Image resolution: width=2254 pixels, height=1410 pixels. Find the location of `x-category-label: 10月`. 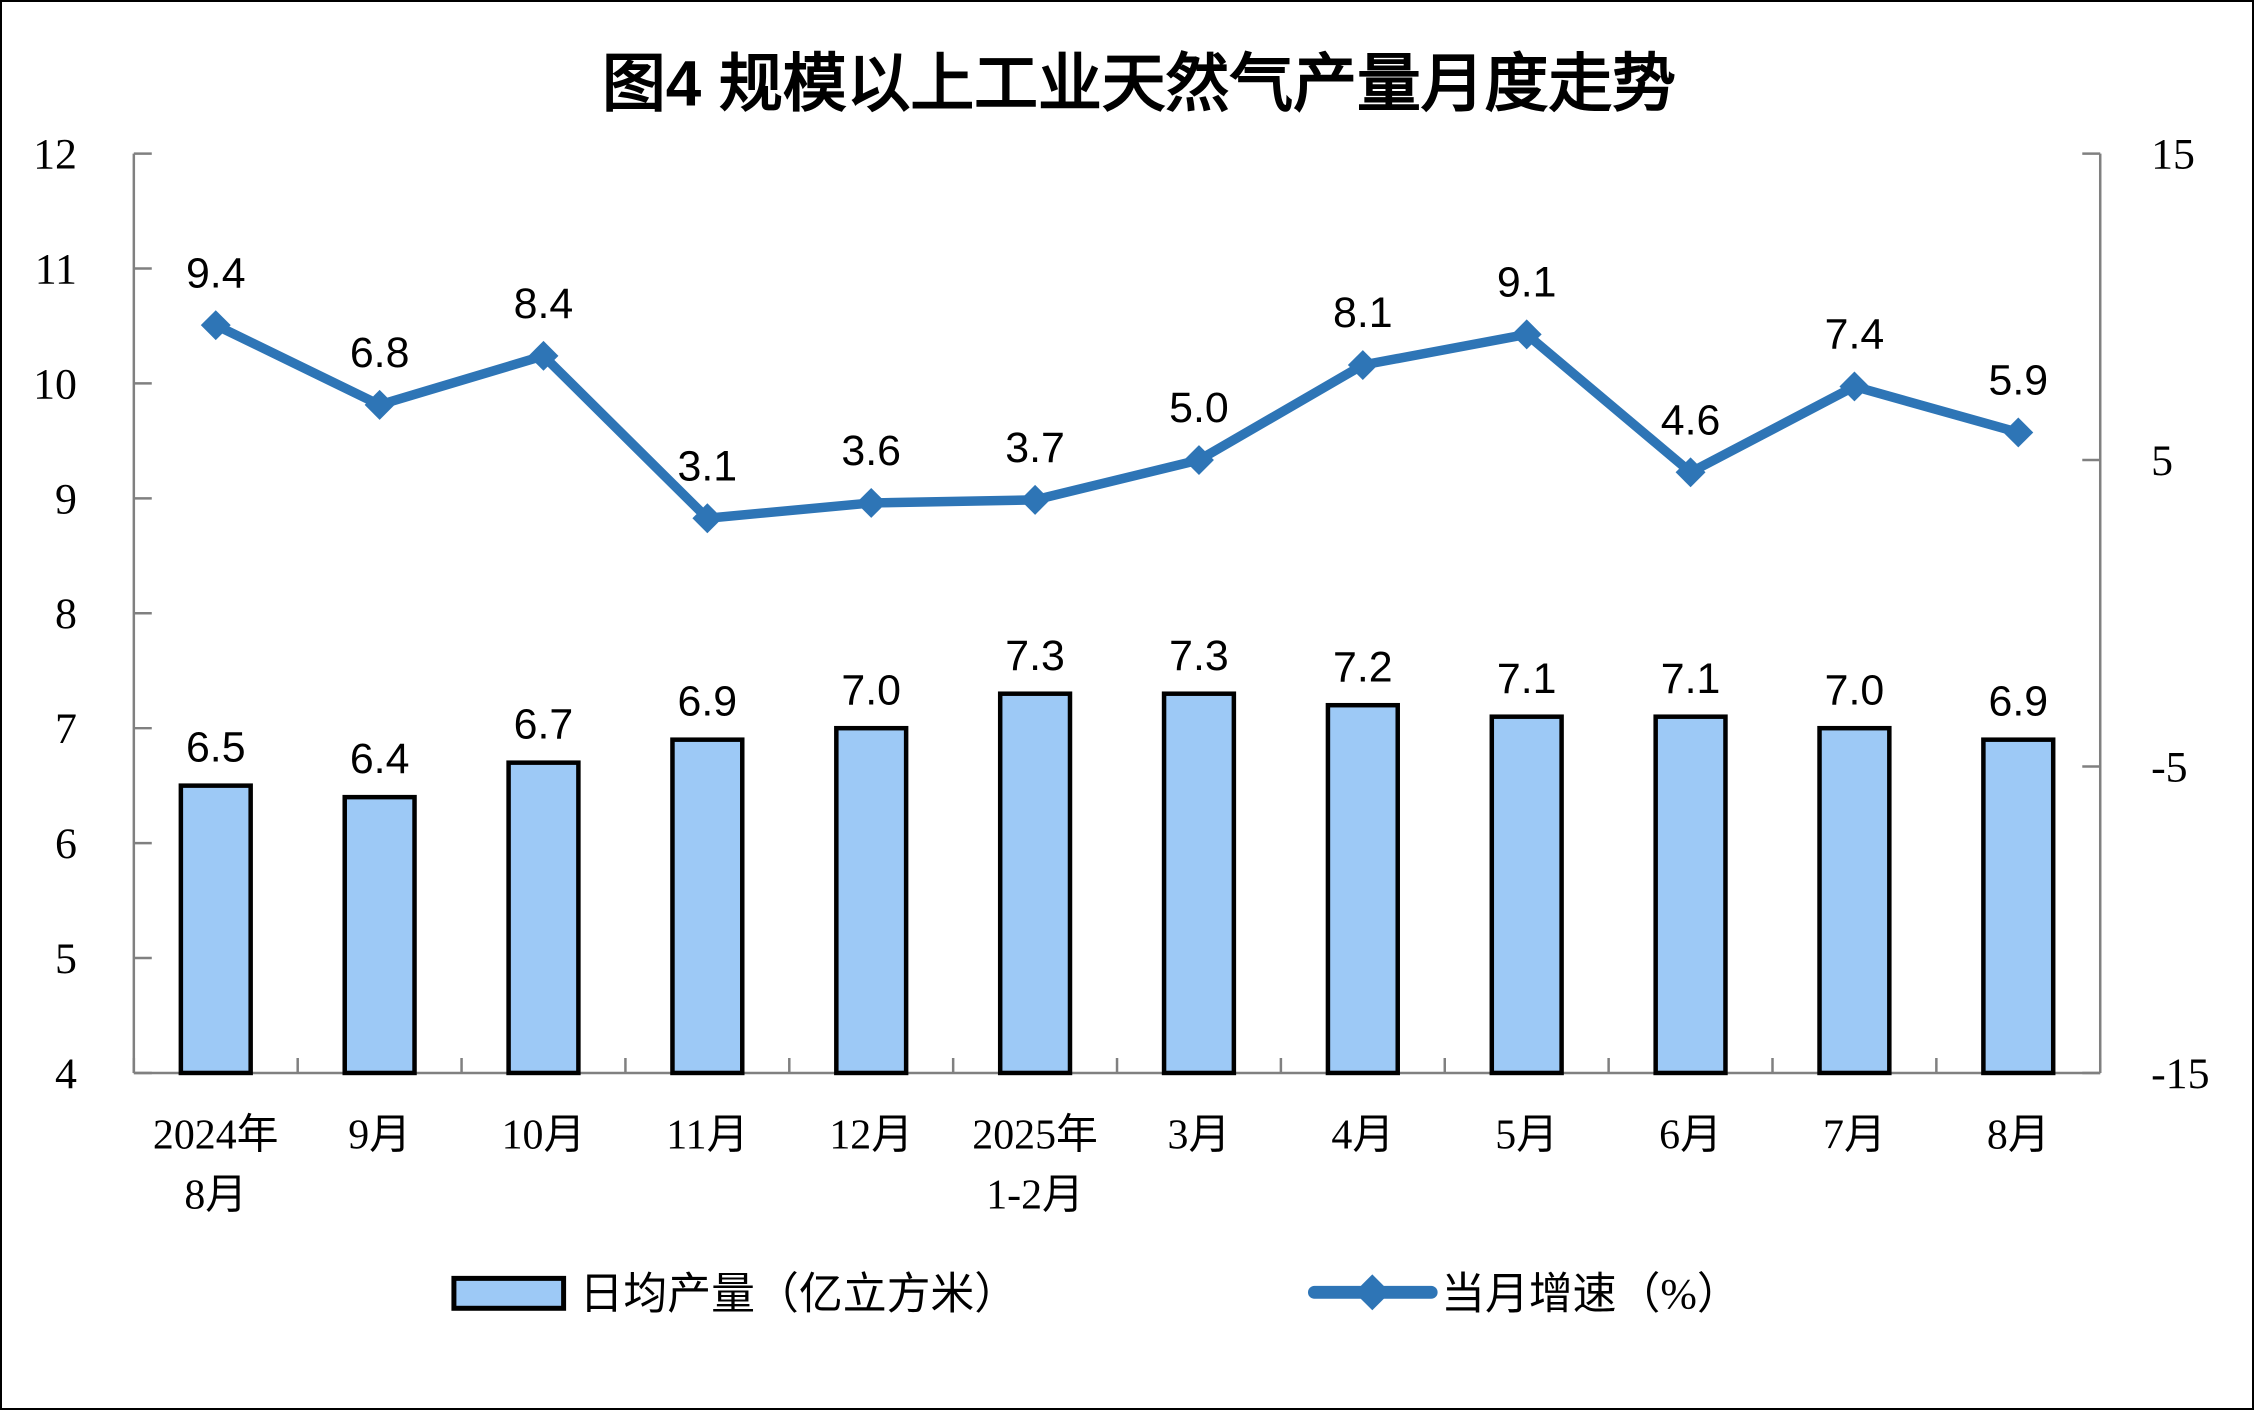

x-category-label: 10月 is located at coordinates (544, 1136).